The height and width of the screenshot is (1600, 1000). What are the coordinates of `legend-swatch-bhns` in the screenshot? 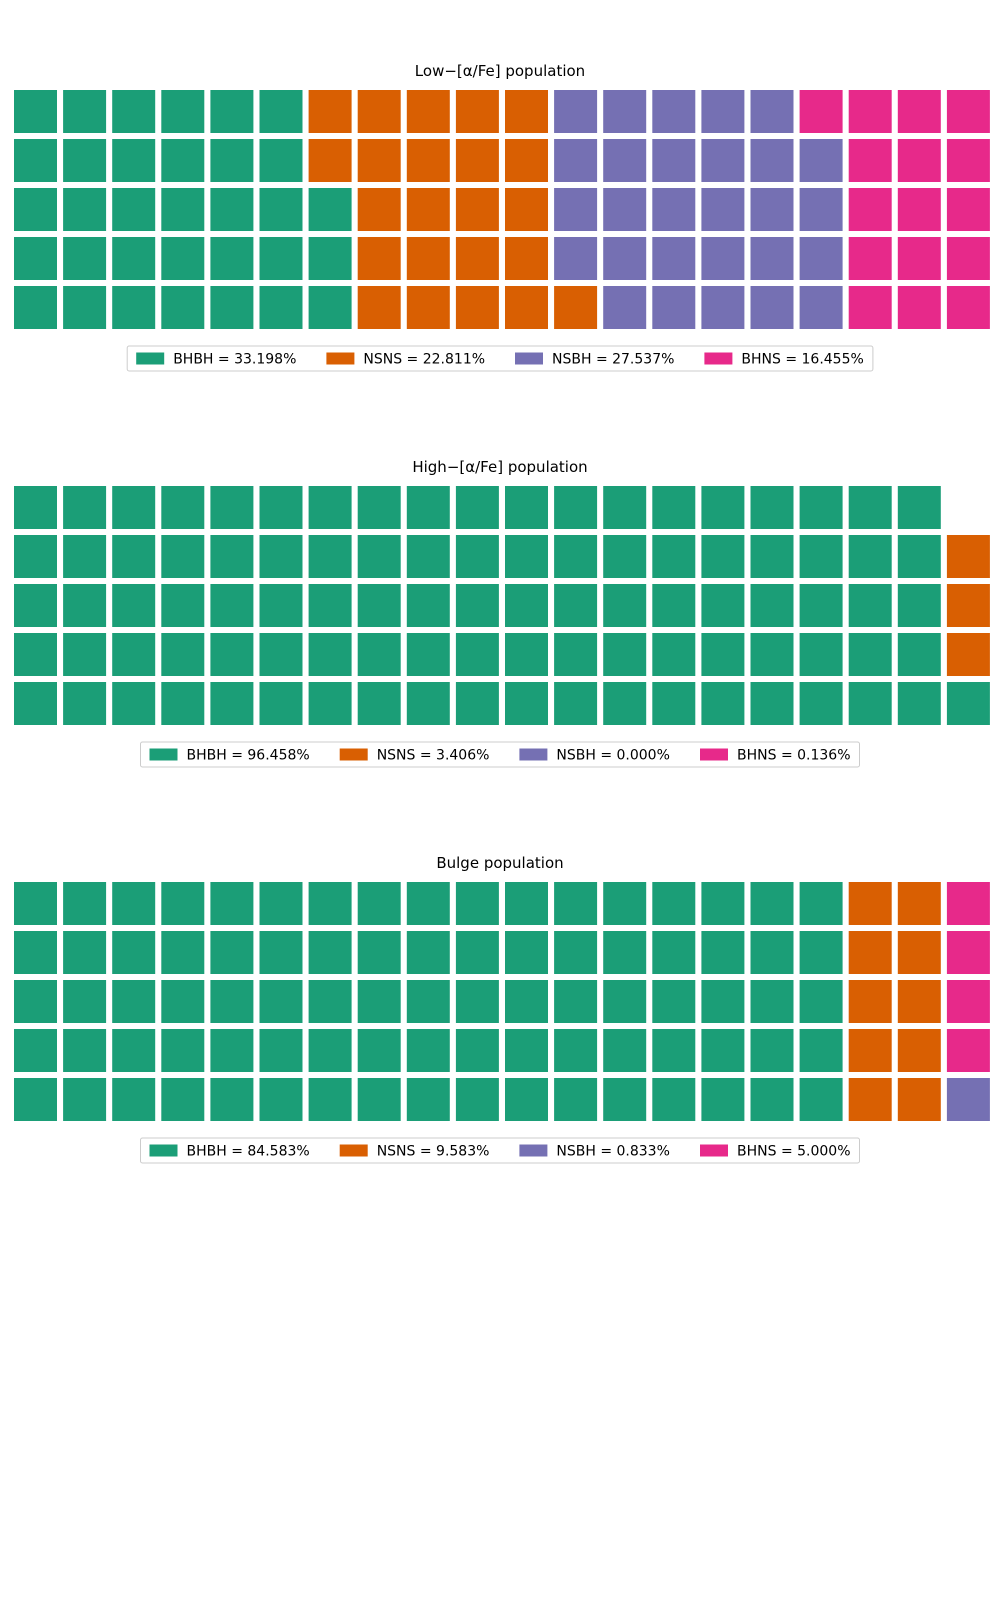 It's located at (718, 358).